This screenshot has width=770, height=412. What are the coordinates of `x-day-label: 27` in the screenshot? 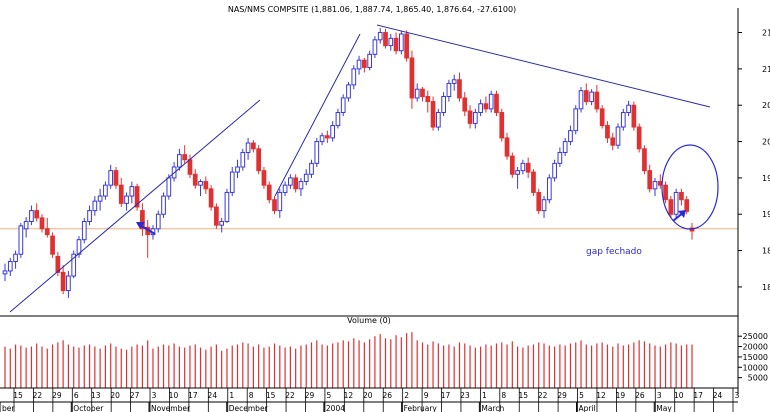 It's located at (135, 395).